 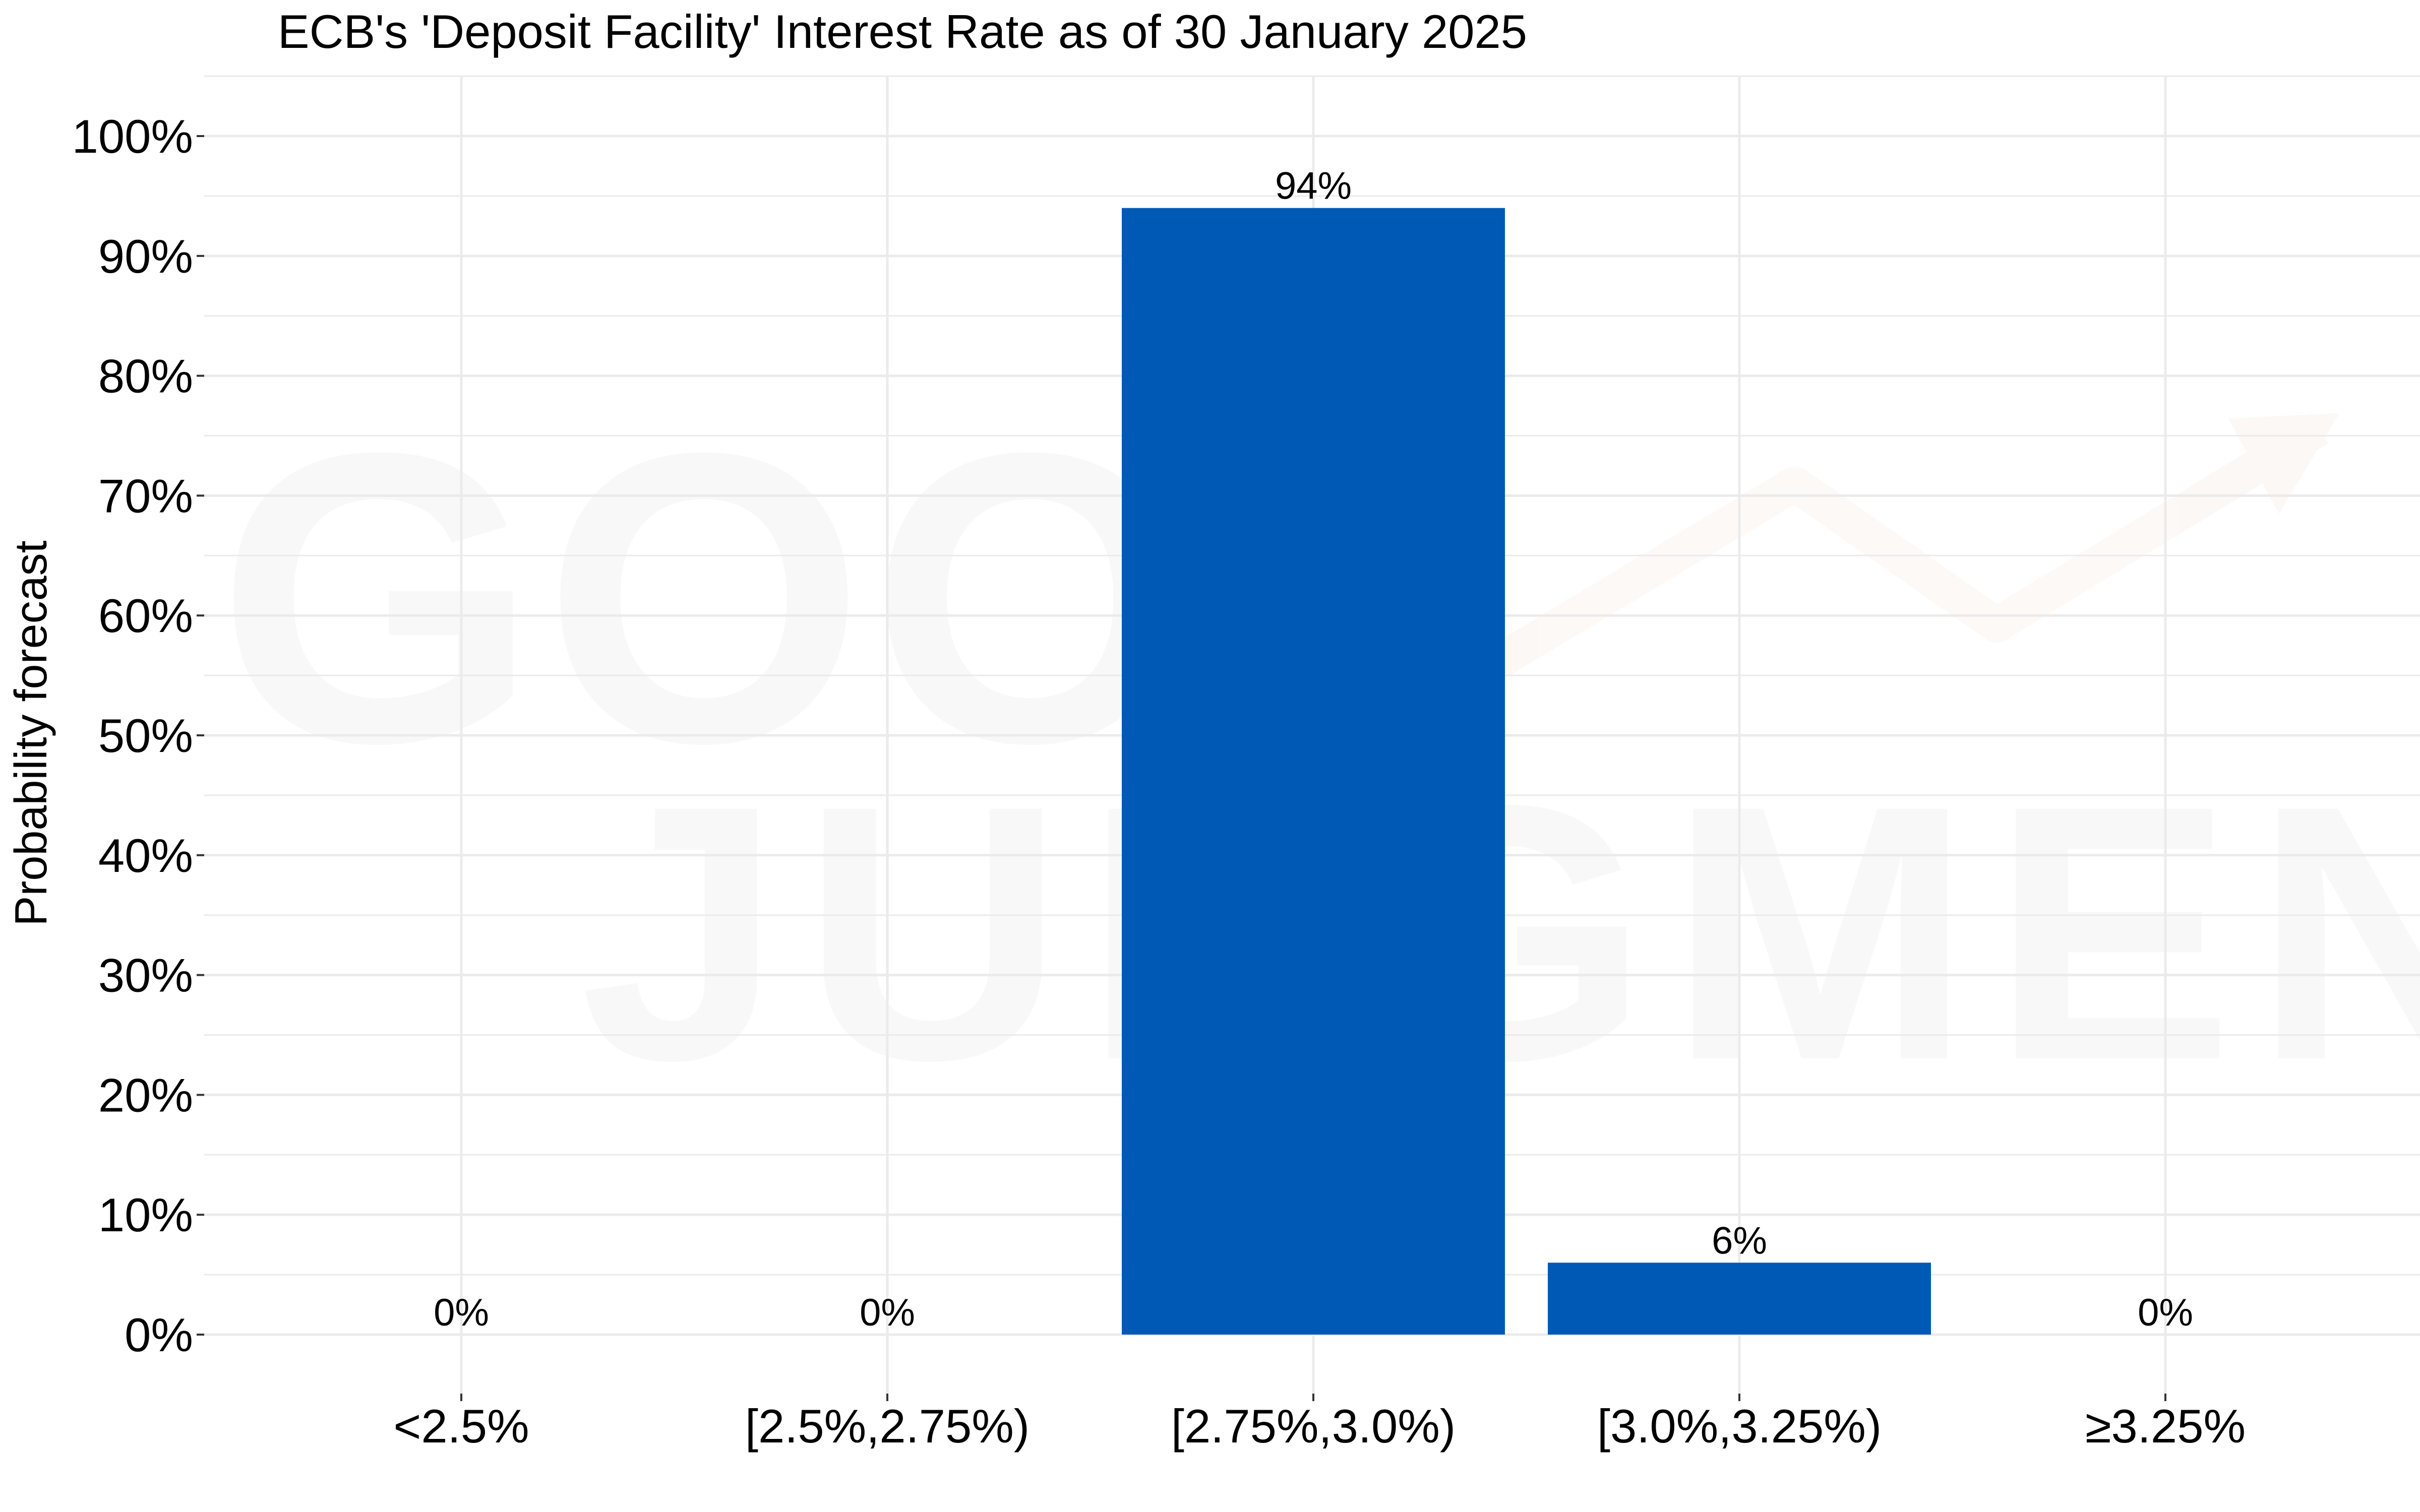 I want to click on y-axis: 0% 10% 20% 30% 40% 50% 60% 70% 80% 90% 100%, so click(x=138, y=735).